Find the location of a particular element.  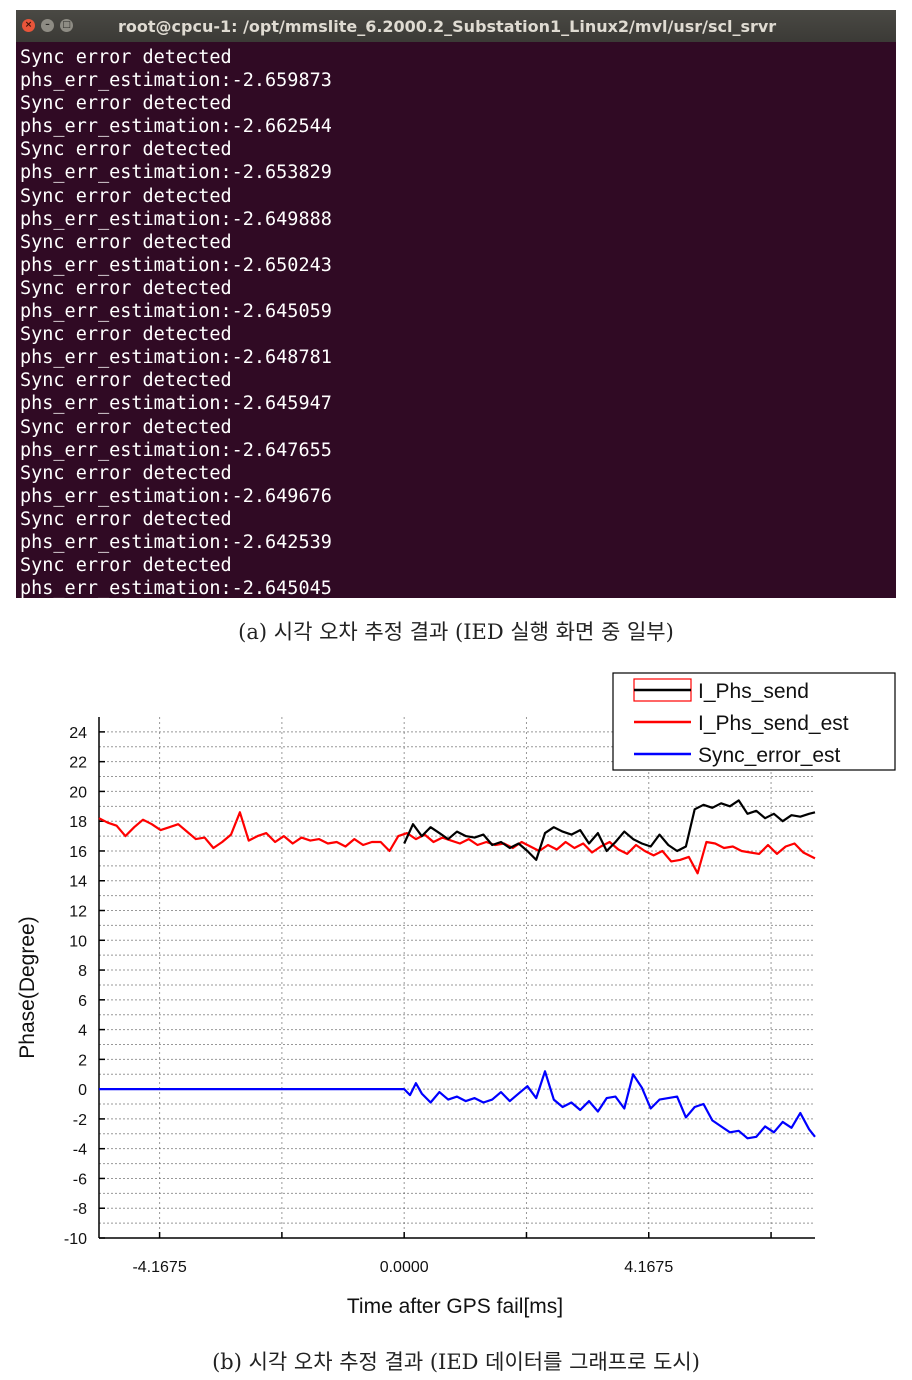

caption-a: (a) 시각 오차 추정 결과 (IED 실행 화면 중 일부) is located at coordinates (456, 632).